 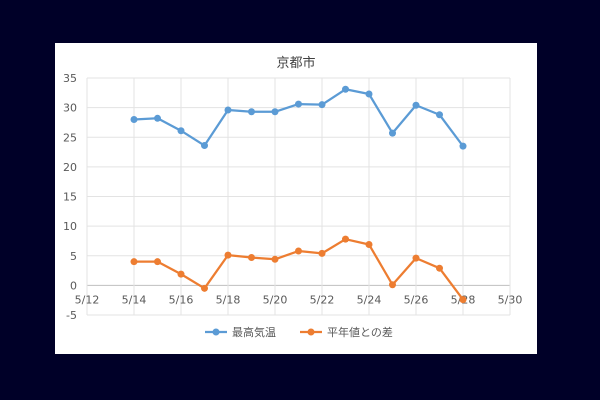 I want to click on legend-label-2: 平年値との差, so click(x=360, y=332).